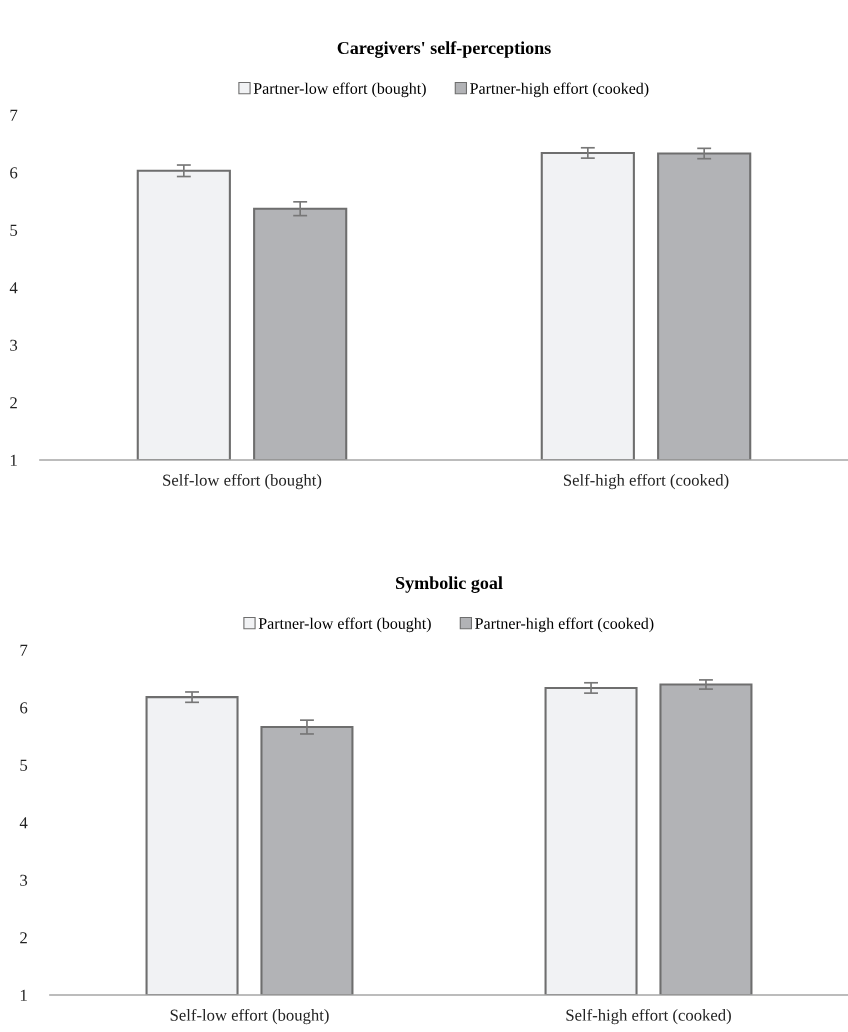 This screenshot has height=1032, width=848. I want to click on chart-title: Caregivers' self-perceptions, so click(444, 49).